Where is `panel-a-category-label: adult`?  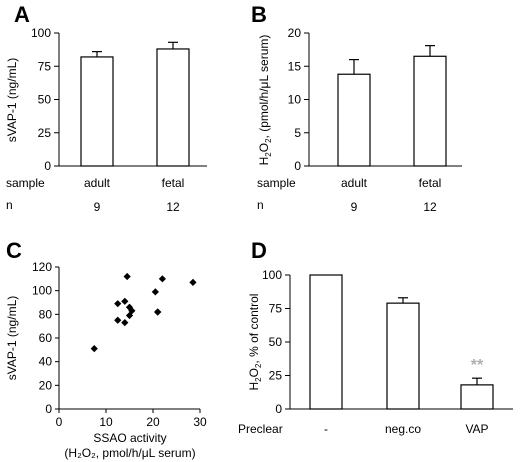
panel-a-category-label: adult is located at coordinates (97, 183).